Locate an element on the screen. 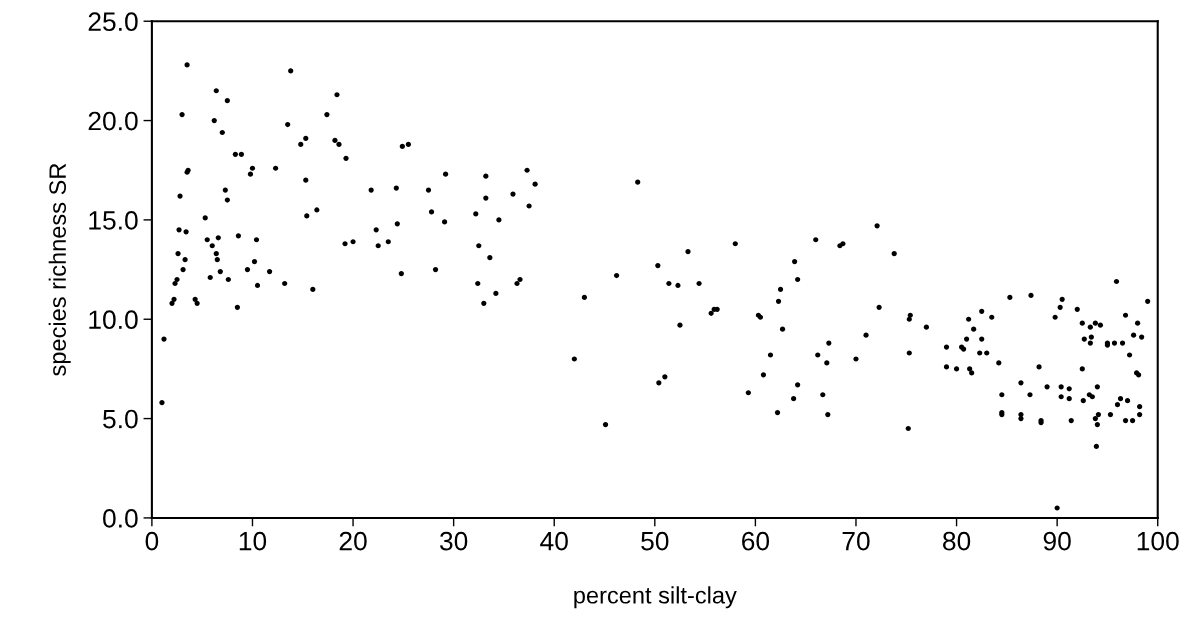 This screenshot has width=1196, height=624. y-axis-title: species richness SR is located at coordinates (59, 269).